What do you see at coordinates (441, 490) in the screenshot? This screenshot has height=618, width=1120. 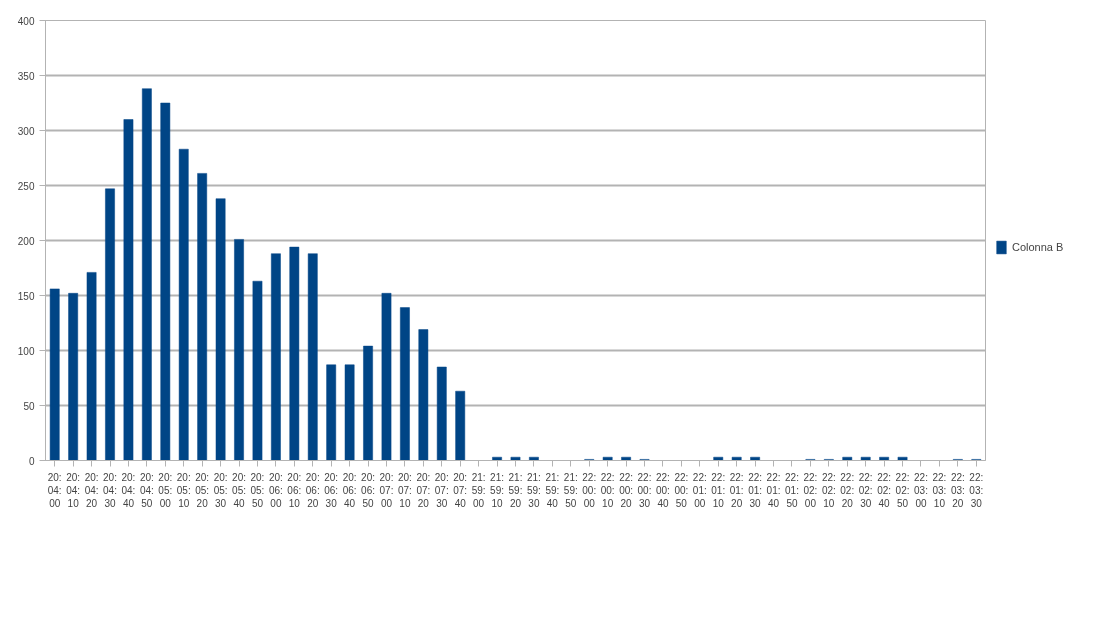 I see `x-tick-label: 20:07:30` at bounding box center [441, 490].